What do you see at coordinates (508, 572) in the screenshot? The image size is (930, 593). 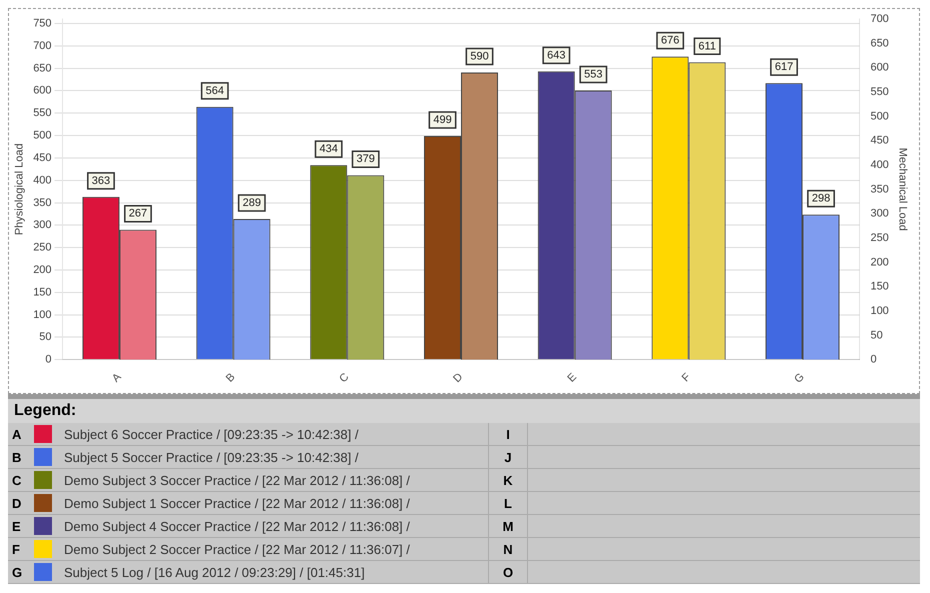 I see `text: O` at bounding box center [508, 572].